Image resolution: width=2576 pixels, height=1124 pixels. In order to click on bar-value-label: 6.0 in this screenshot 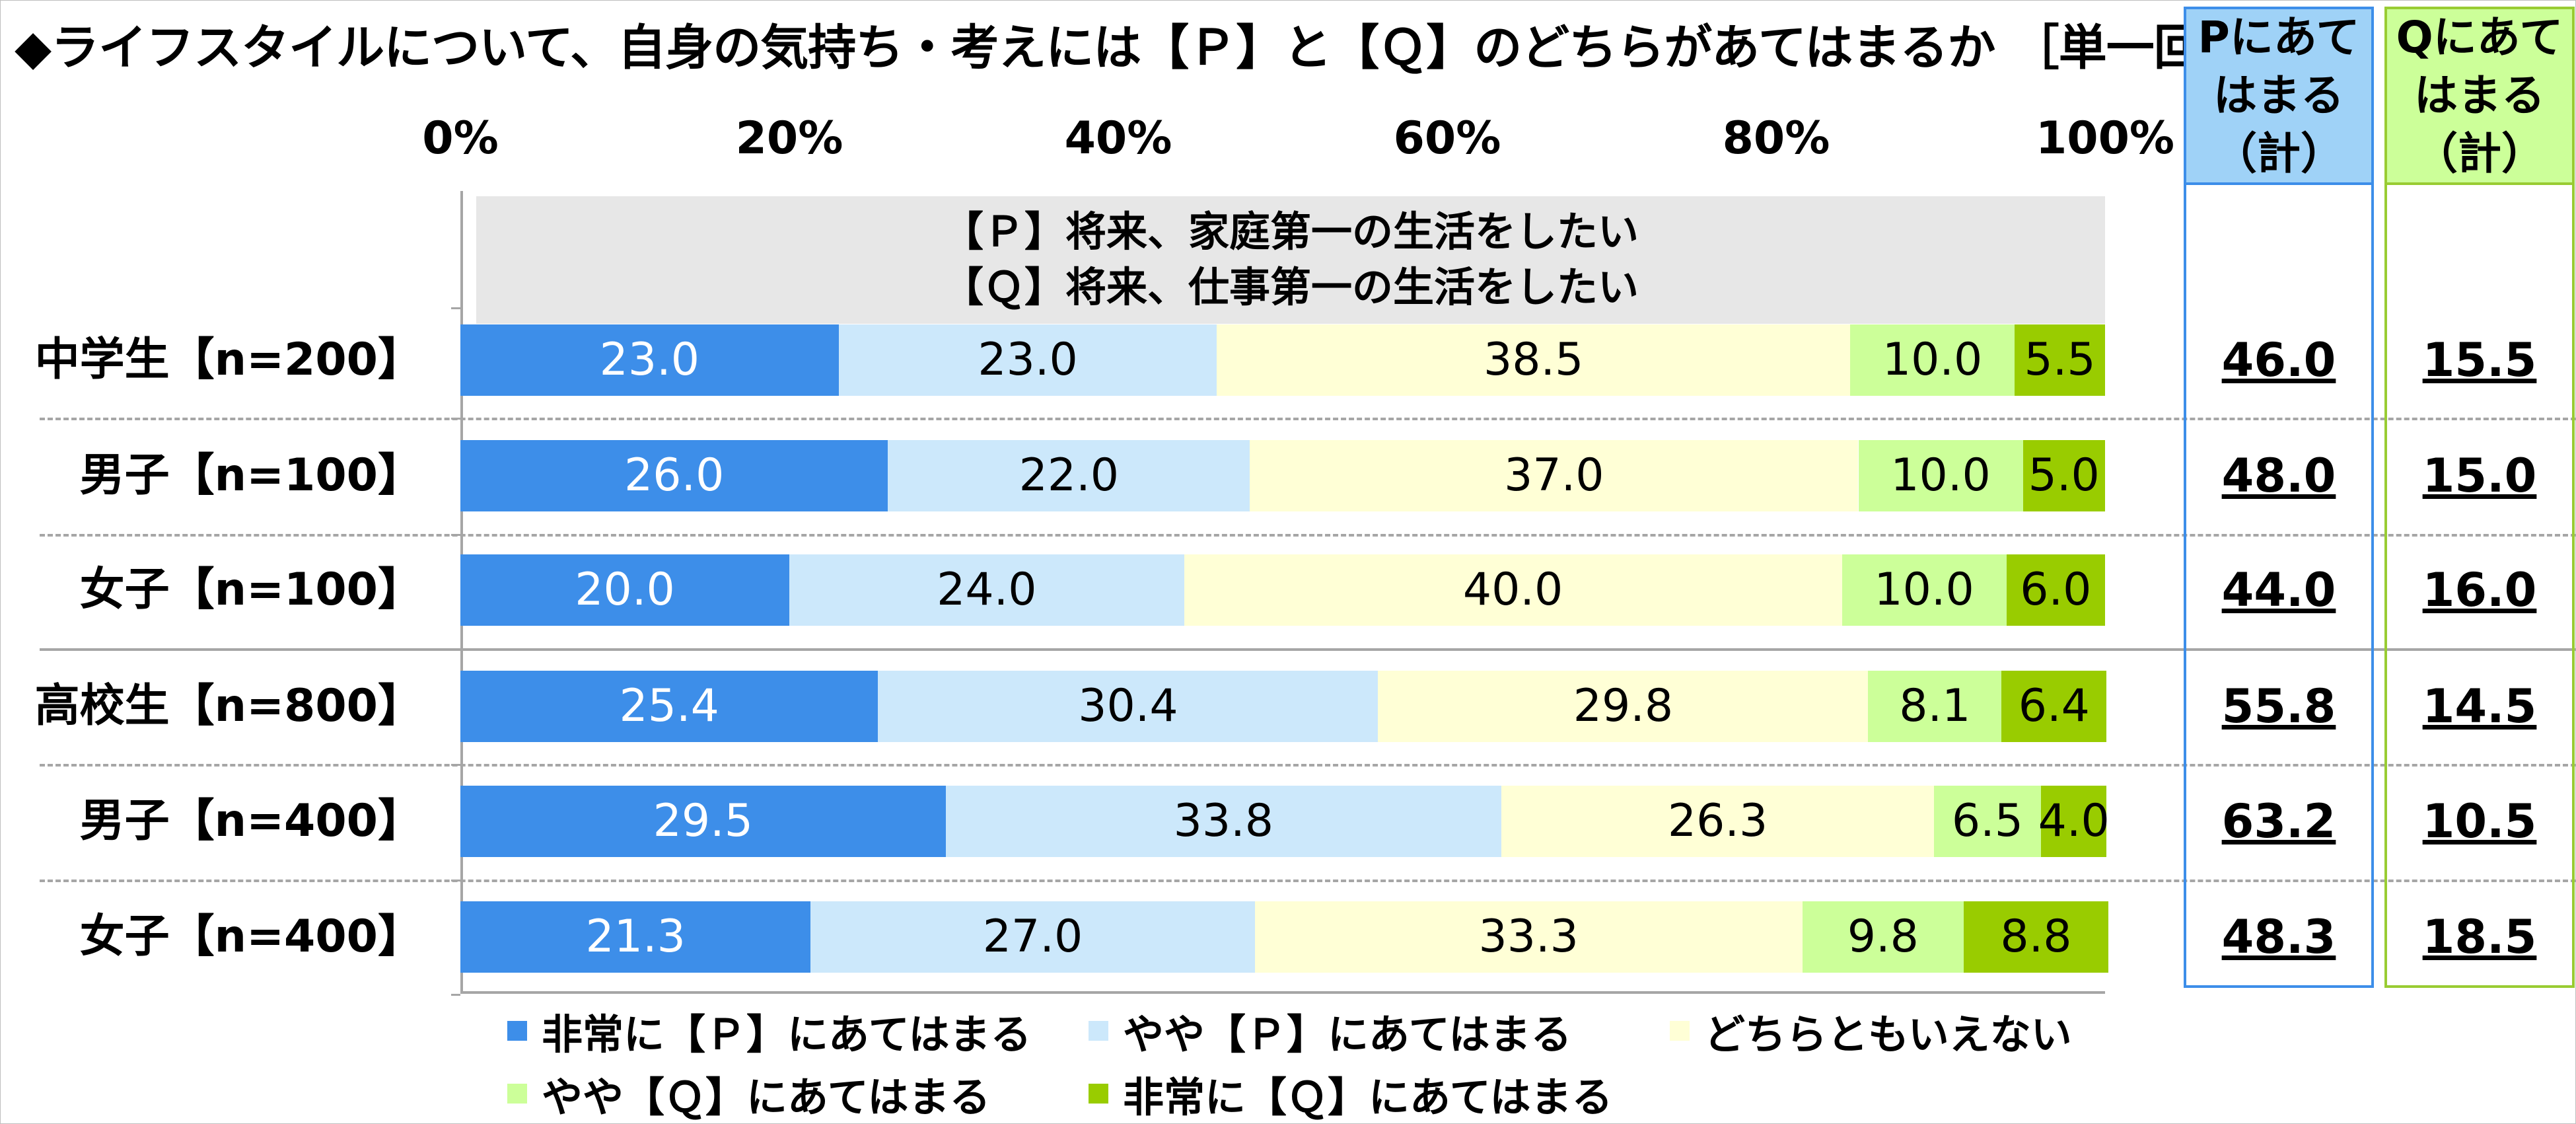, I will do `click(2056, 590)`.